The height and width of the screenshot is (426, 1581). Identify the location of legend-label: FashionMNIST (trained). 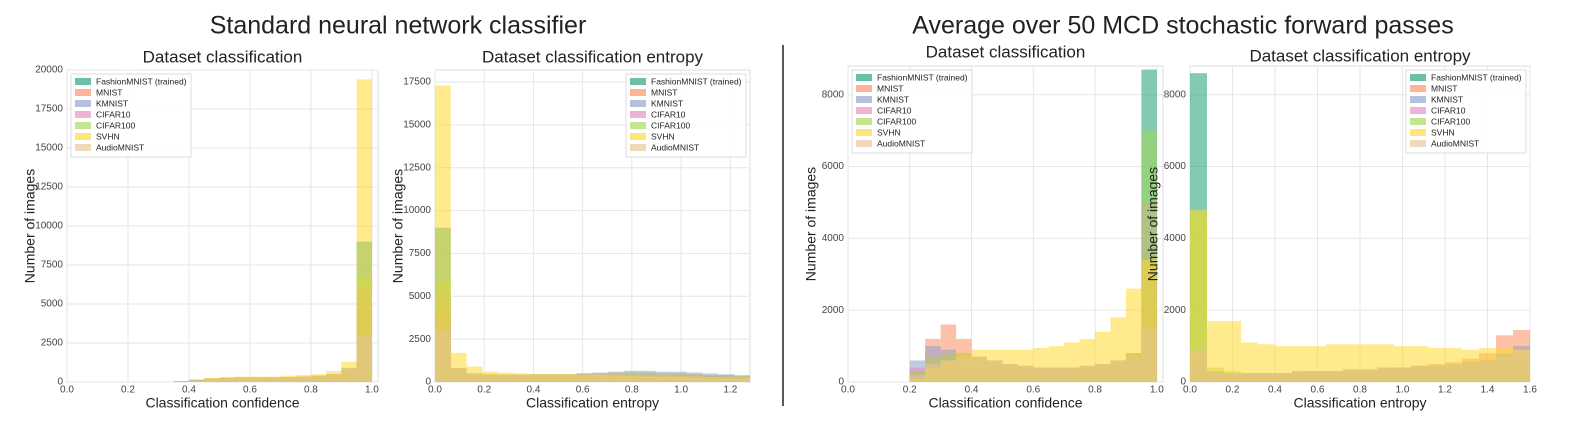
(696, 81).